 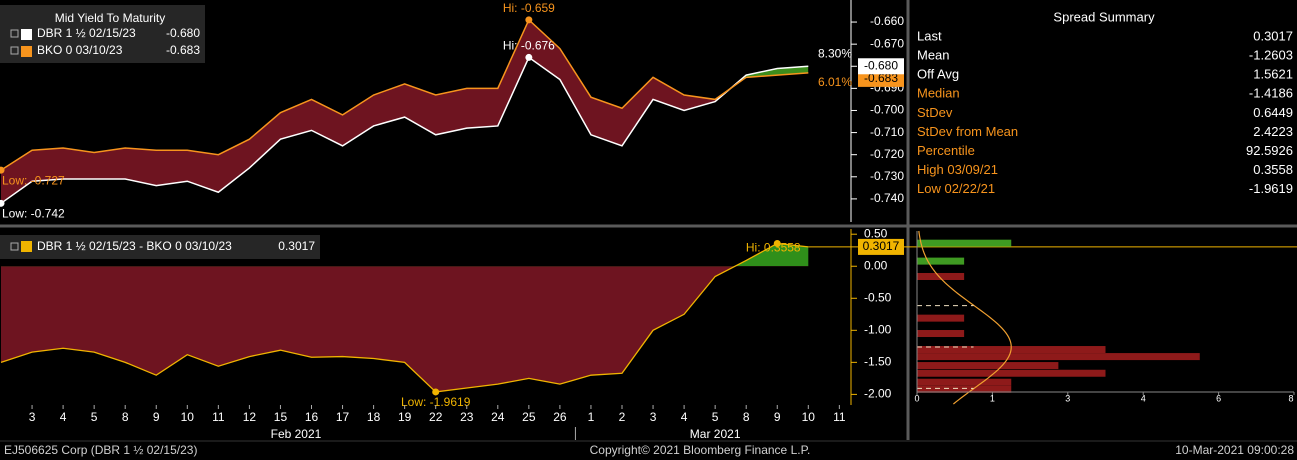 What do you see at coordinates (560, 417) in the screenshot?
I see `x-tick-label: 26` at bounding box center [560, 417].